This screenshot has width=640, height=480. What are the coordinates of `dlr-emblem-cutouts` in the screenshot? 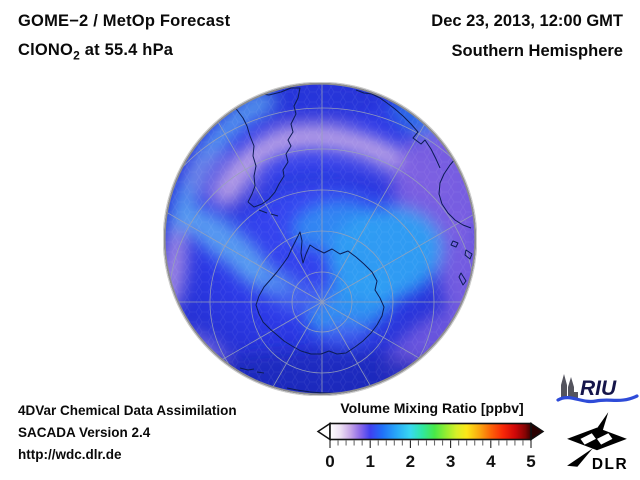 It's located at (596, 439).